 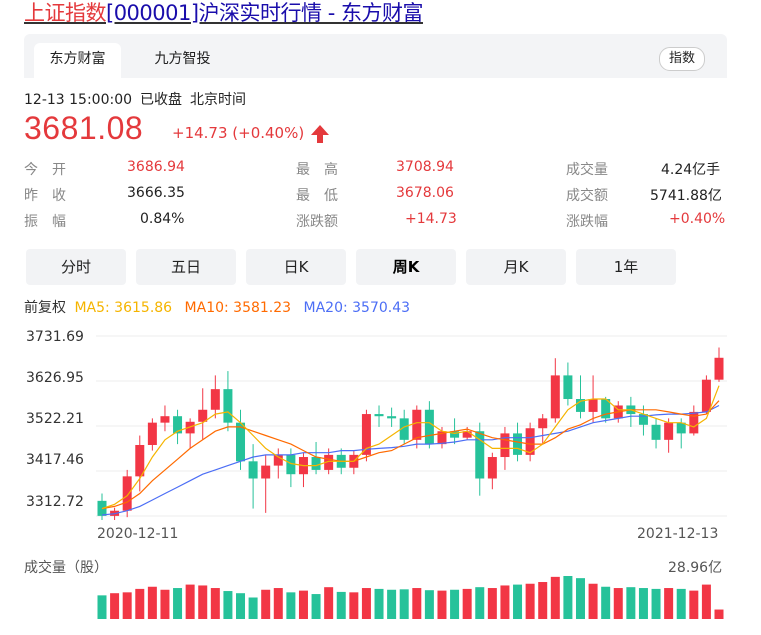 What do you see at coordinates (626, 267) in the screenshot?
I see `tab-one-year: 1年` at bounding box center [626, 267].